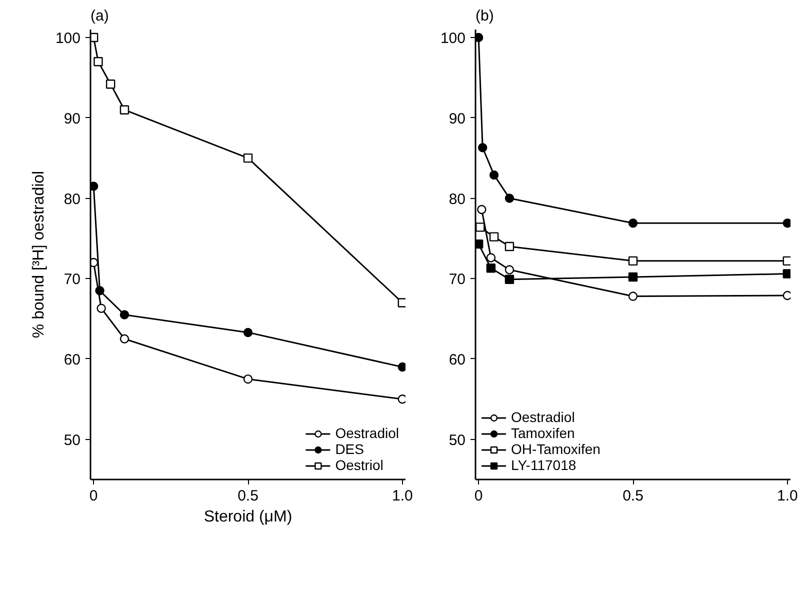 The width and height of the screenshot is (811, 589). Describe the element at coordinates (349, 449) in the screenshot. I see `legend-label: DES` at that location.